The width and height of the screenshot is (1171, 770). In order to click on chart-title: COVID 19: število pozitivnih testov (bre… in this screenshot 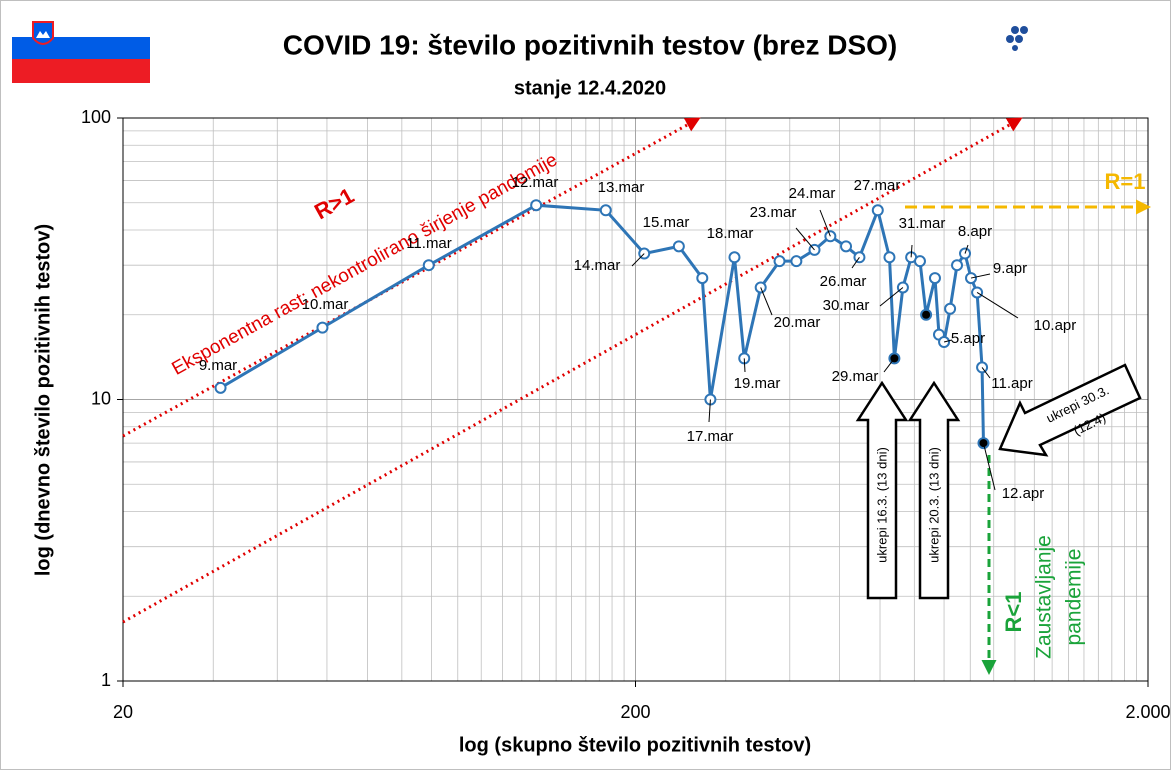, I will do `click(590, 44)`.